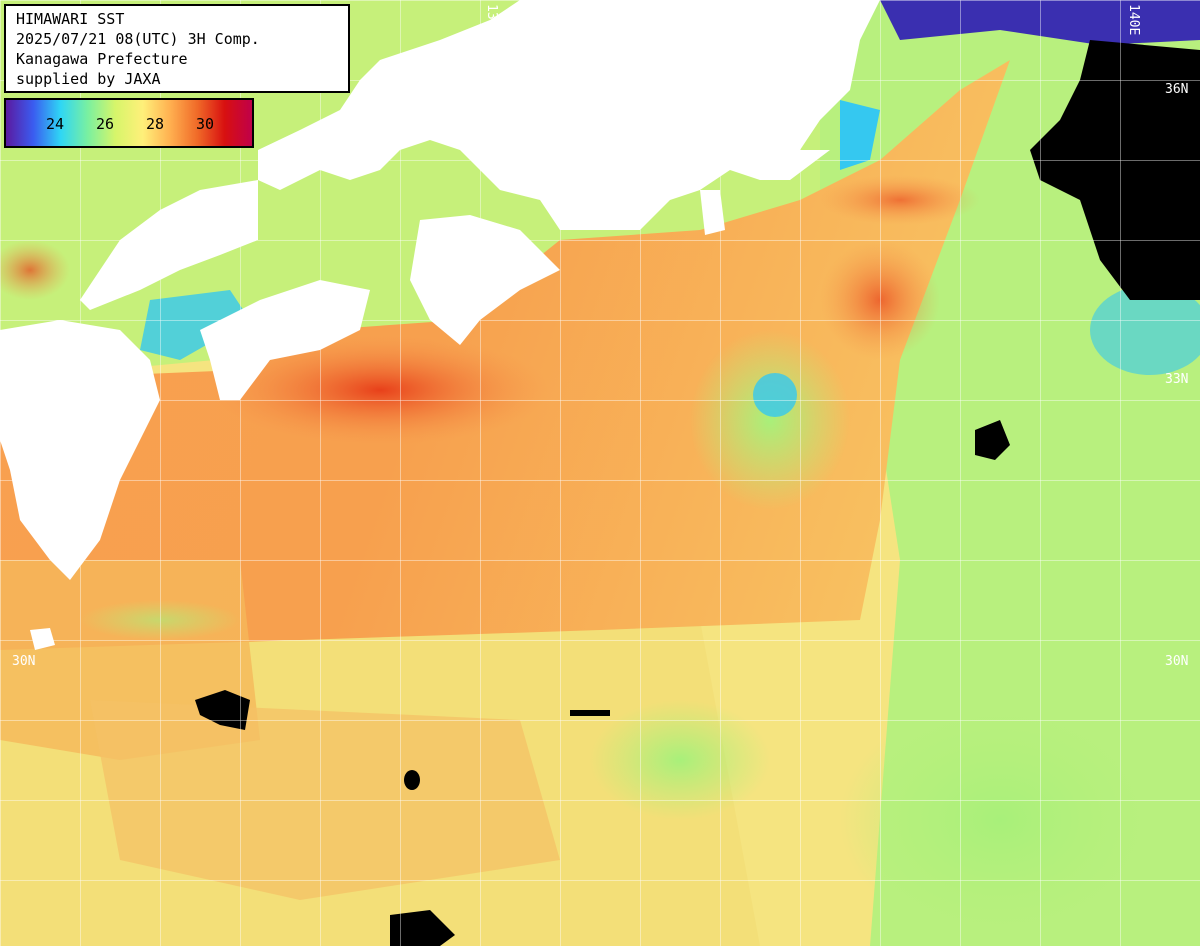 This screenshot has width=1200, height=946. What do you see at coordinates (55, 124) in the screenshot?
I see `legend-tick-24: 24` at bounding box center [55, 124].